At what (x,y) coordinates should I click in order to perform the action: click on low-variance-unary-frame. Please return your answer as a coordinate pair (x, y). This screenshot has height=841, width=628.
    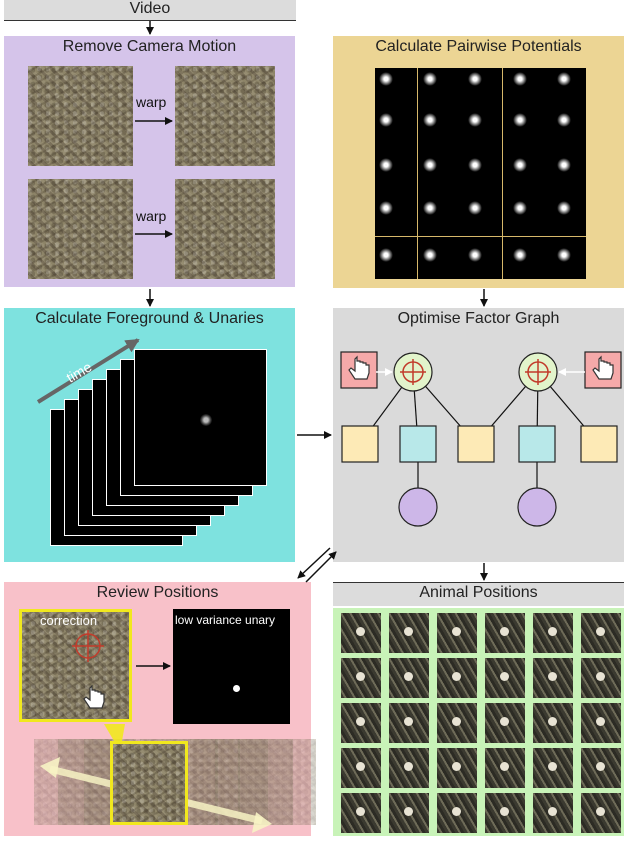
    Looking at the image, I should click on (231, 666).